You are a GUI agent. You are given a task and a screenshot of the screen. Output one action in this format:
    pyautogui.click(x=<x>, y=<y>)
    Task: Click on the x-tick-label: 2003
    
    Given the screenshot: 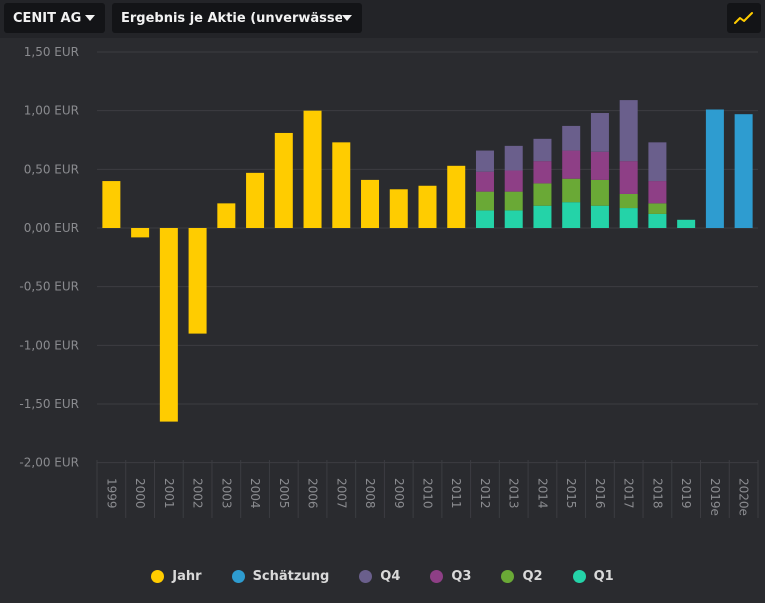 What is the action you would take?
    pyautogui.click(x=226, y=493)
    